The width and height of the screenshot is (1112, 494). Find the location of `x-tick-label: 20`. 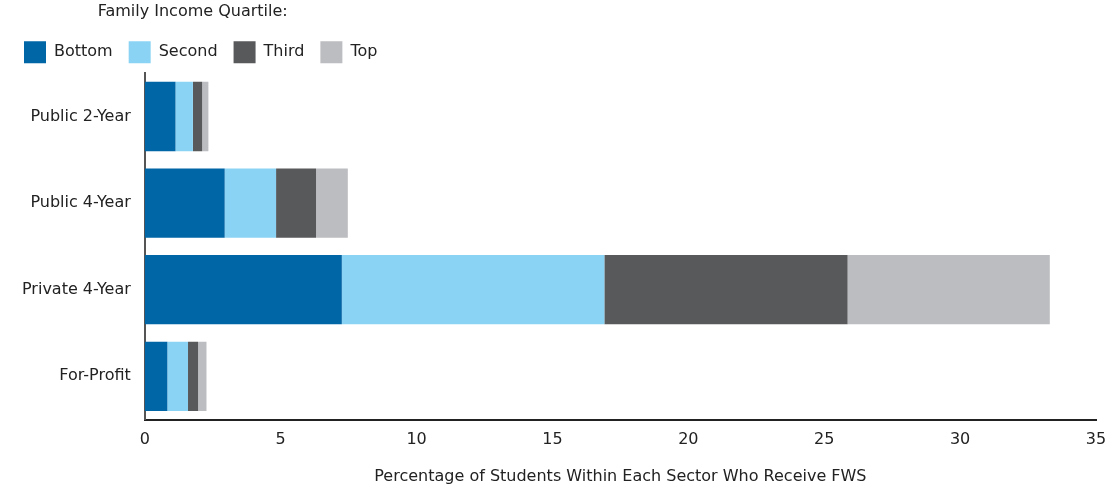

x-tick-label: 20 is located at coordinates (688, 439).